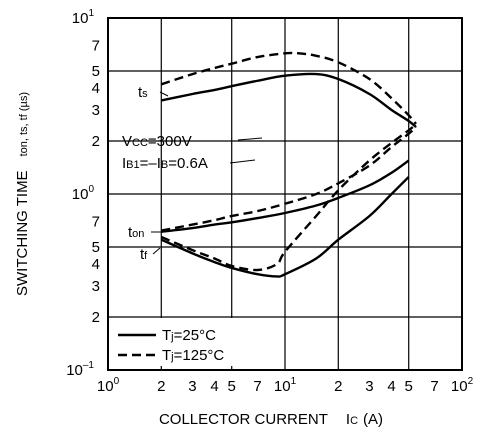 Image resolution: width=485 pixels, height=435 pixels. I want to click on x-axis-title: COLLECTOR CURRENT IC (A), so click(271, 419).